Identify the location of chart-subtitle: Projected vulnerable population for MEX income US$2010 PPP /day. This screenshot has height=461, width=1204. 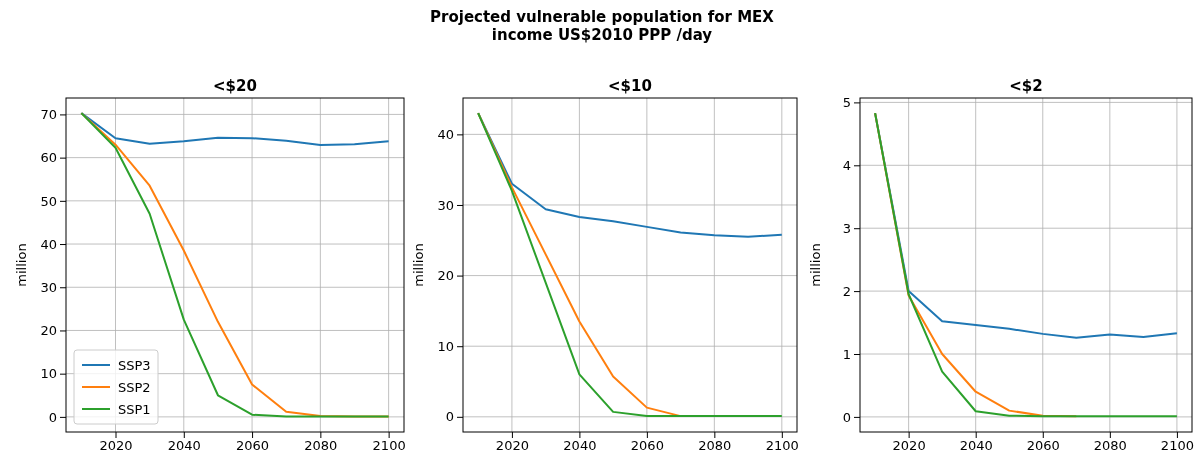
(602, 26).